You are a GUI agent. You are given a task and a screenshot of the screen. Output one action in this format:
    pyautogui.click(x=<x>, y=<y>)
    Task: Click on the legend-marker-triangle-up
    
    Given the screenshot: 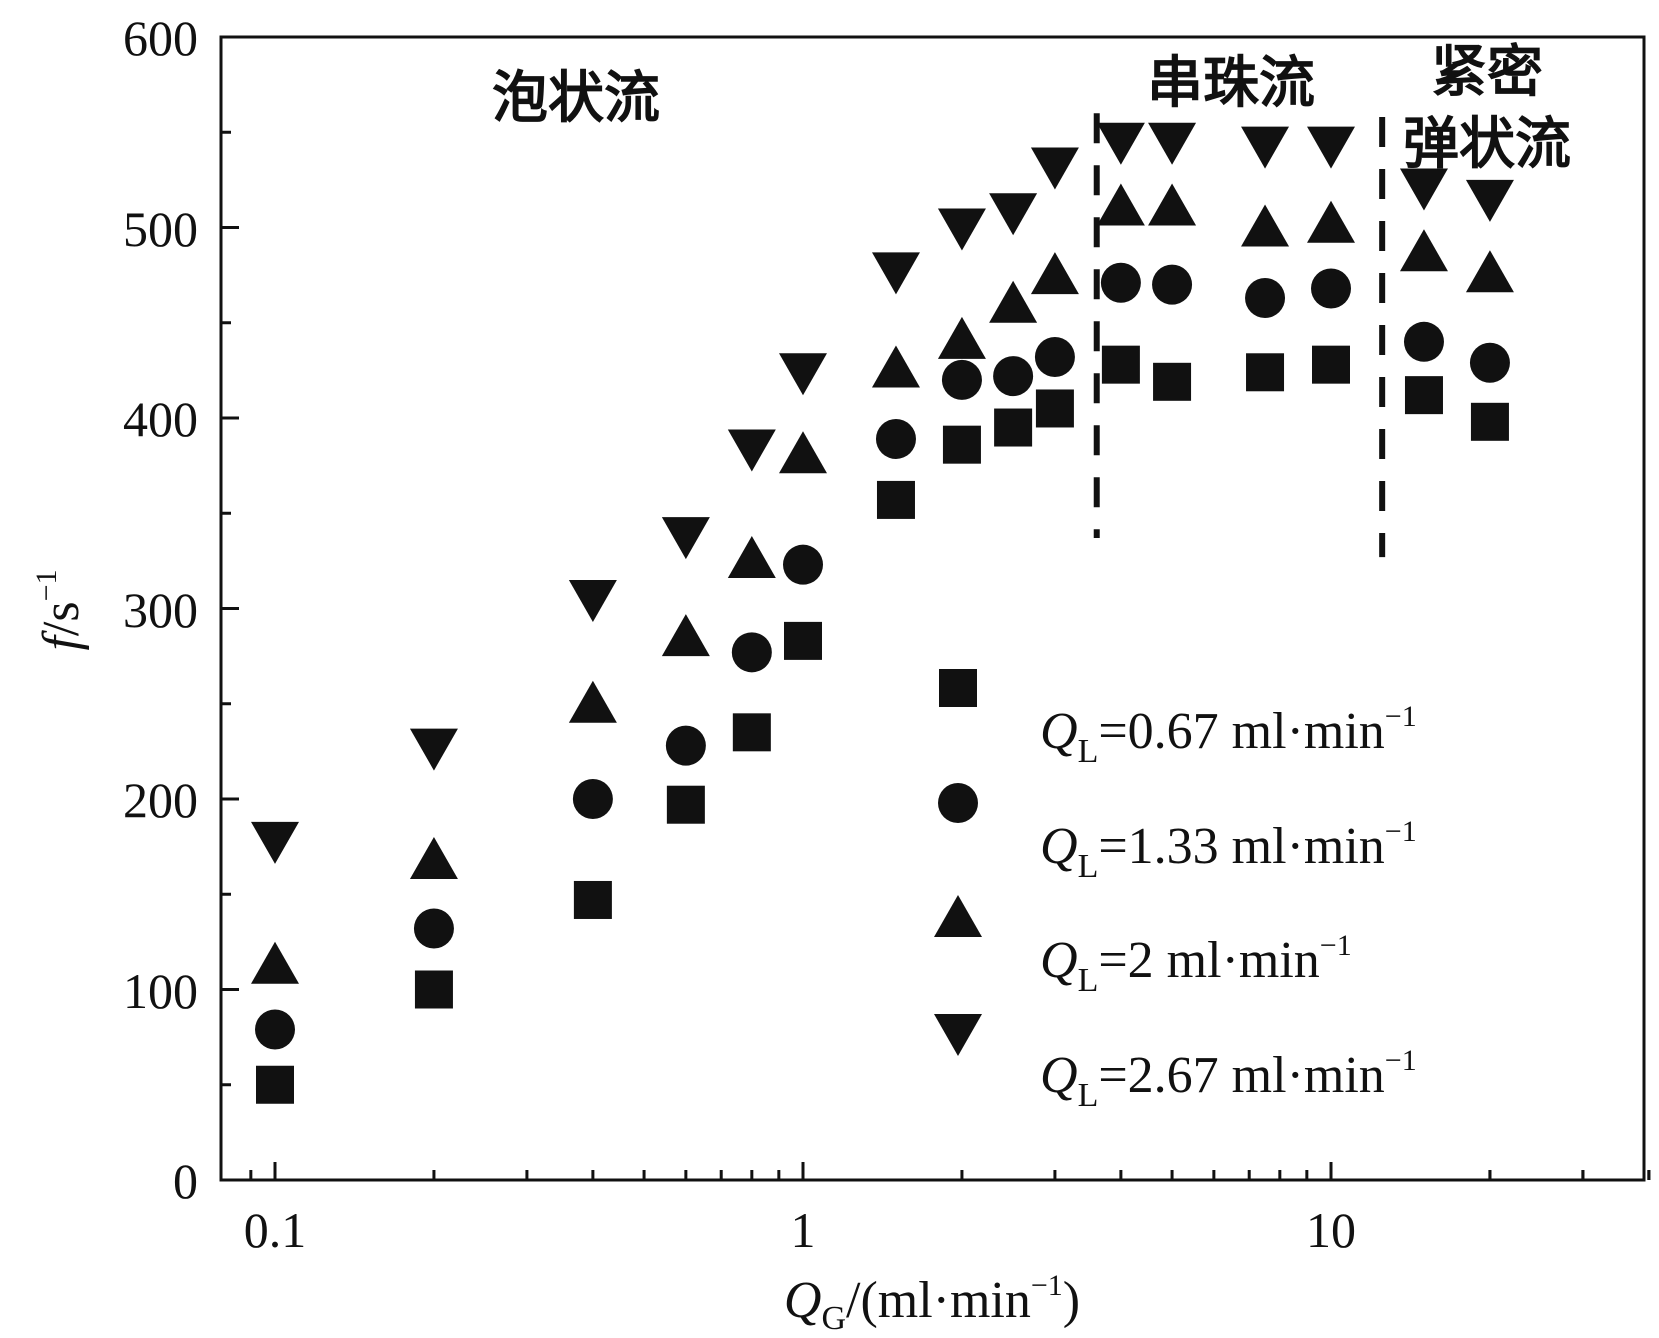 What is the action you would take?
    pyautogui.click(x=958, y=916)
    